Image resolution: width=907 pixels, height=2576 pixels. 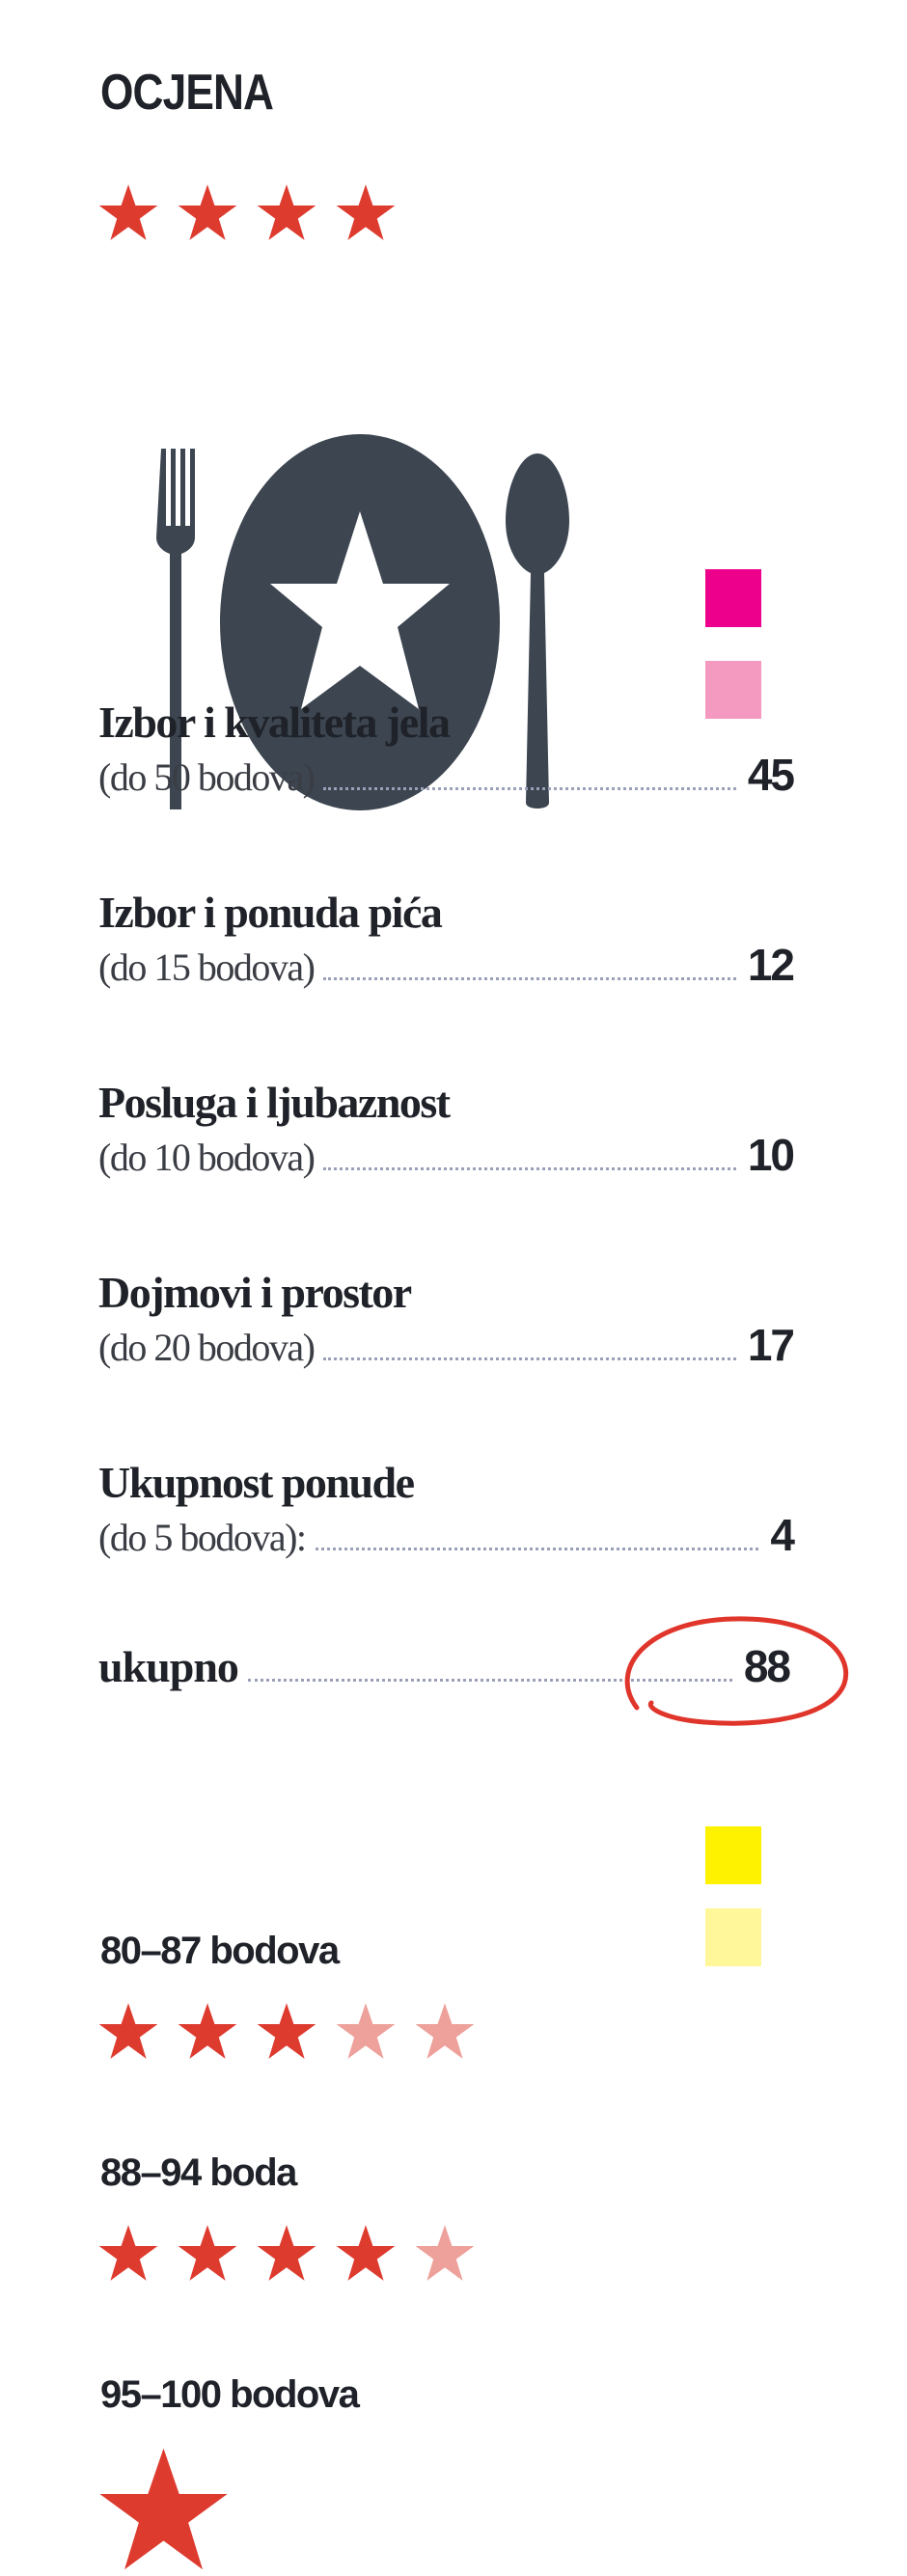 I want to click on criterion-max: (do 5 bodova):, so click(x=202, y=1538).